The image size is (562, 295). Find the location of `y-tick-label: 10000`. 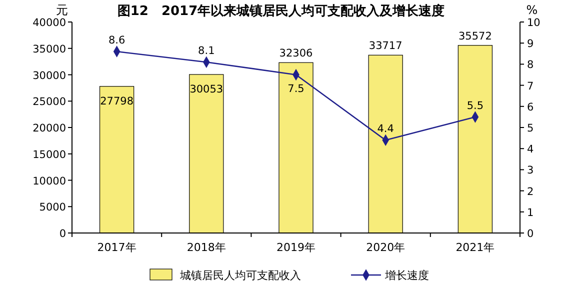

y-tick-label: 10000 is located at coordinates (49, 181).